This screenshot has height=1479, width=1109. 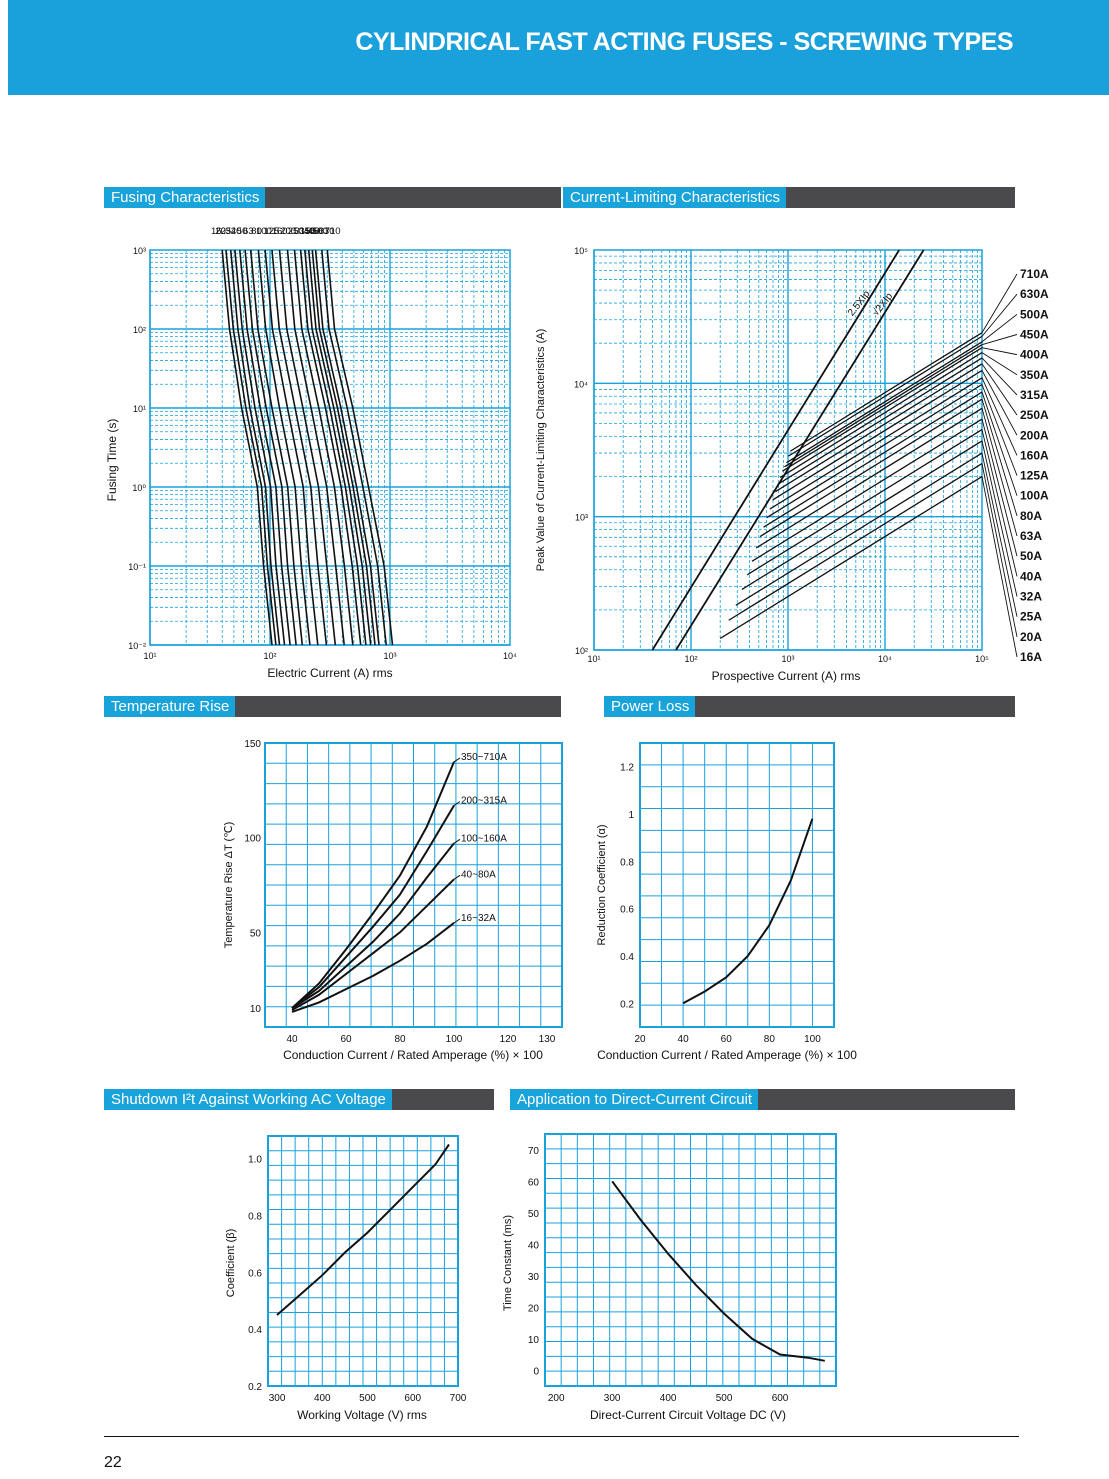 What do you see at coordinates (668, 1398) in the screenshot?
I see `x-tick-label: 400` at bounding box center [668, 1398].